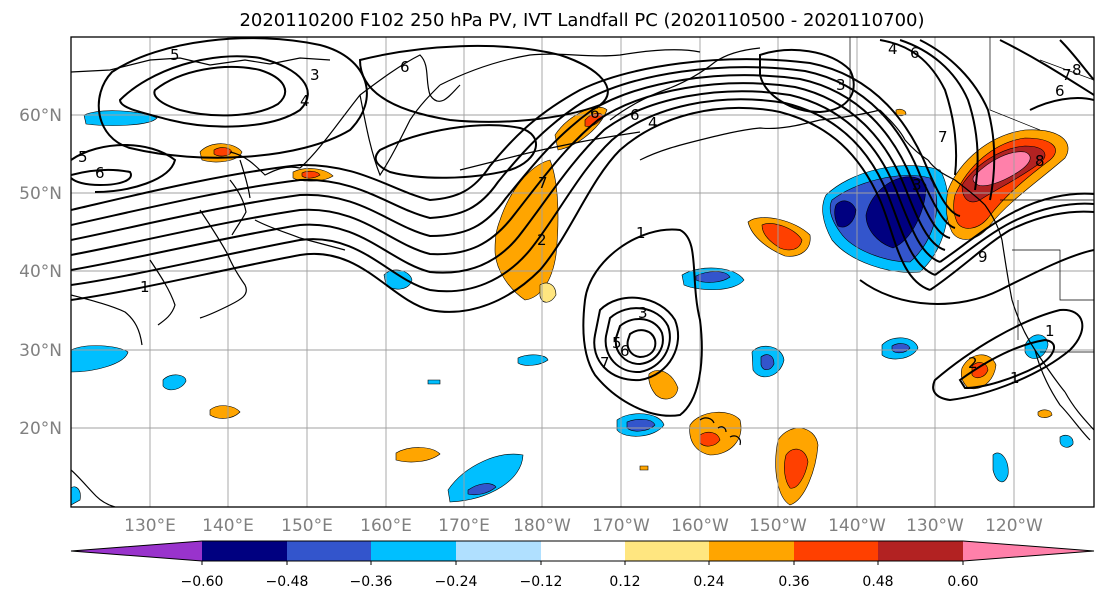 This screenshot has height=601, width=1105. I want to click on longitude-label: 180°W, so click(542, 526).